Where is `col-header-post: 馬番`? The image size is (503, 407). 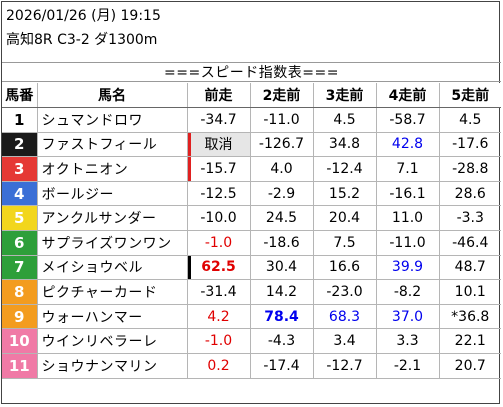 col-header-post: 馬番 is located at coordinates (19, 96).